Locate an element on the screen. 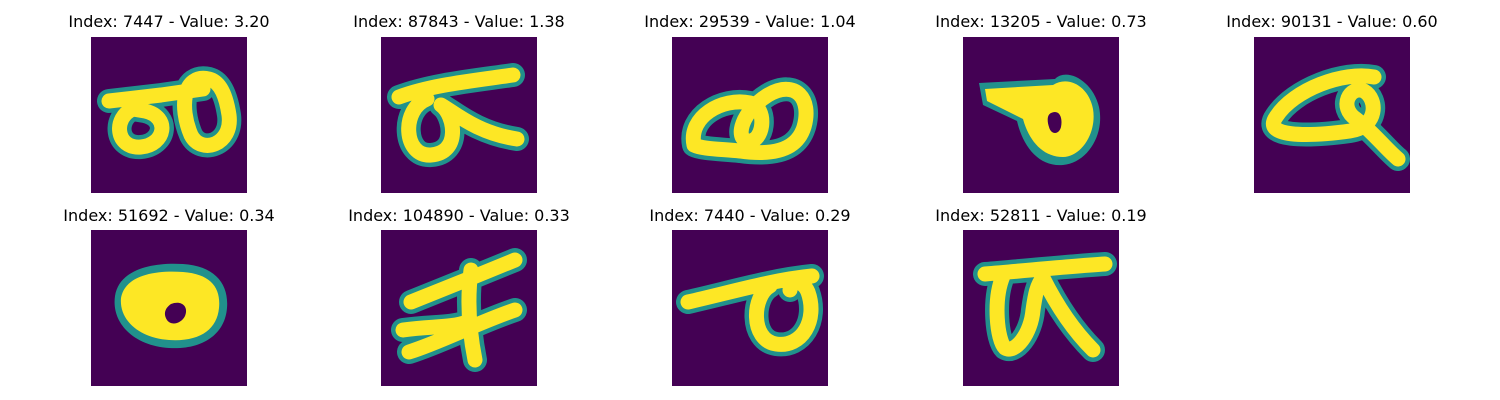  panel-title: Index: 87843 - Value: 1.38 is located at coordinates (459, 21).